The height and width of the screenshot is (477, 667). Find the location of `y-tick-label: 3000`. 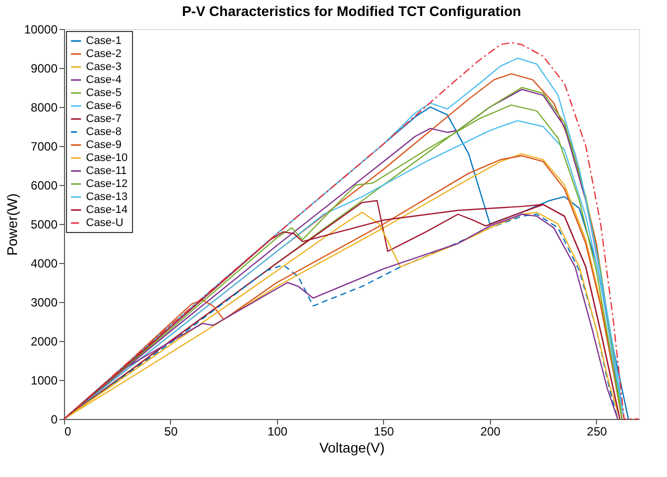

y-tick-label: 3000 is located at coordinates (44, 303).